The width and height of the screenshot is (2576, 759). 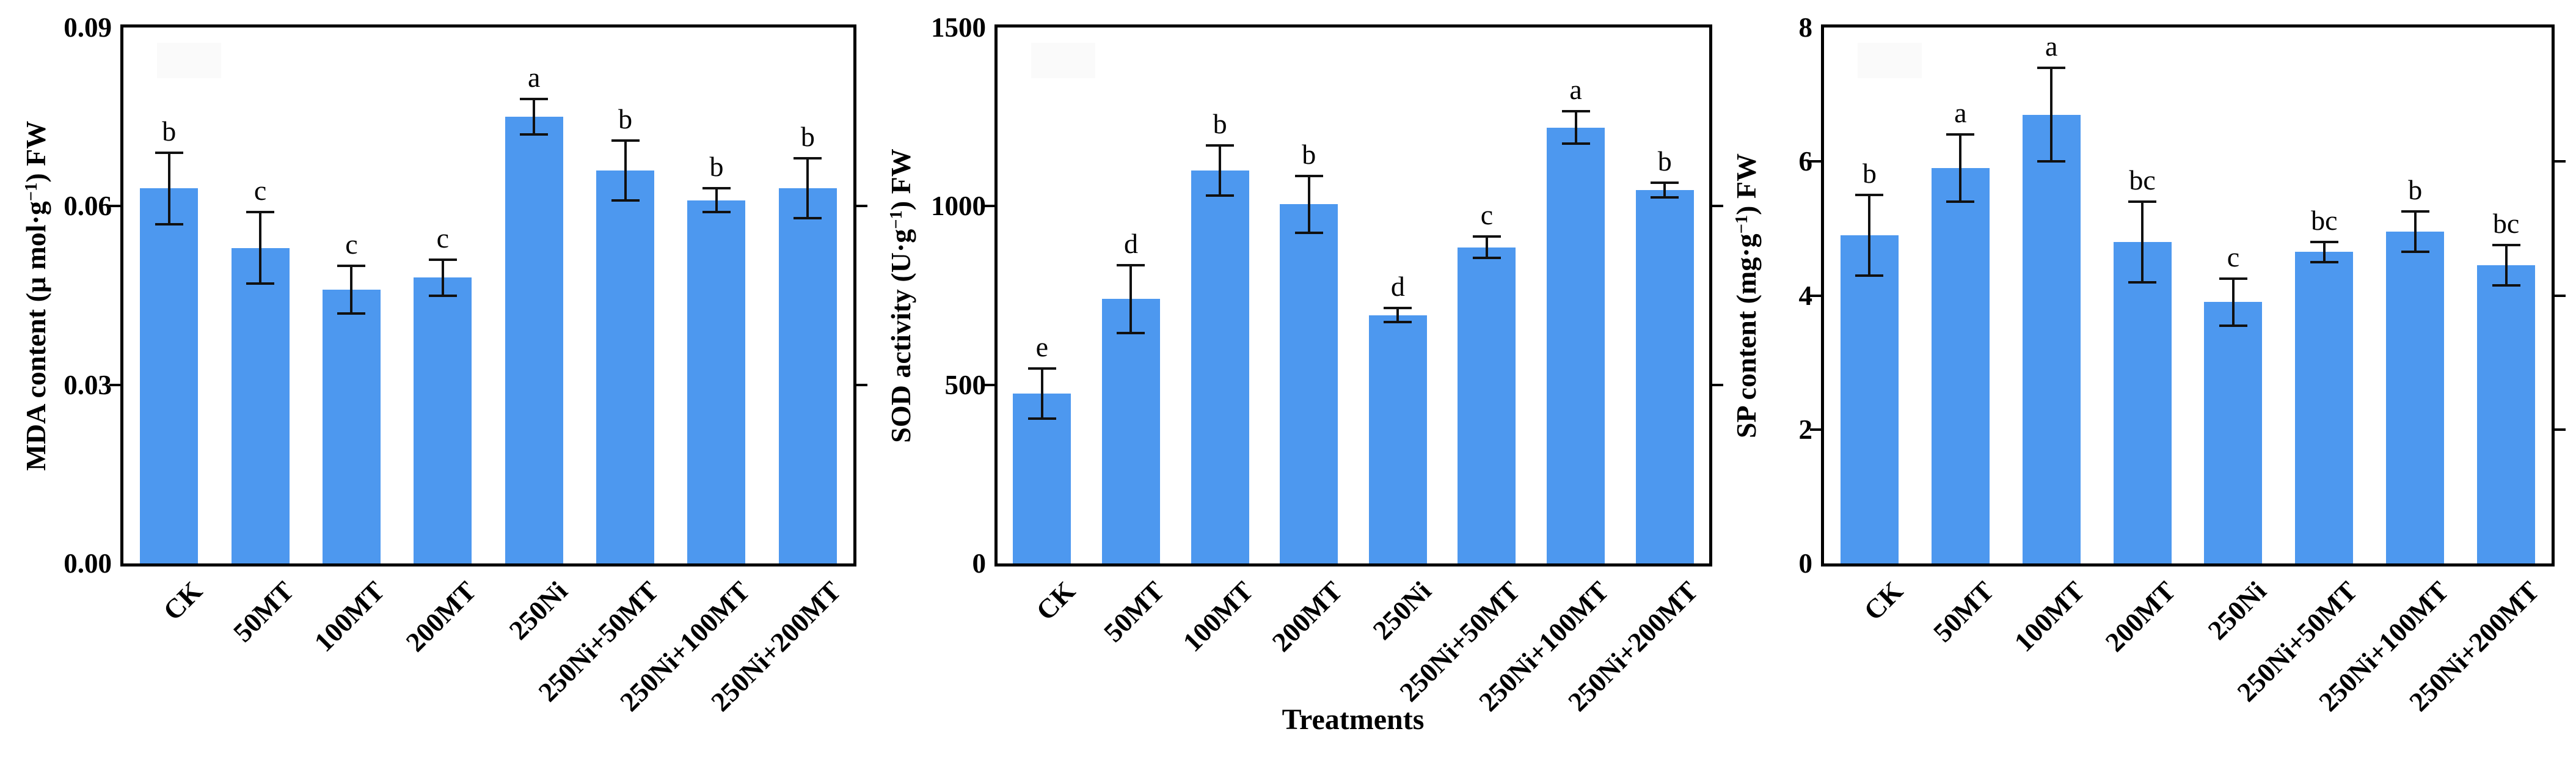 I want to click on y-tick-label: 2, so click(x=1805, y=430).